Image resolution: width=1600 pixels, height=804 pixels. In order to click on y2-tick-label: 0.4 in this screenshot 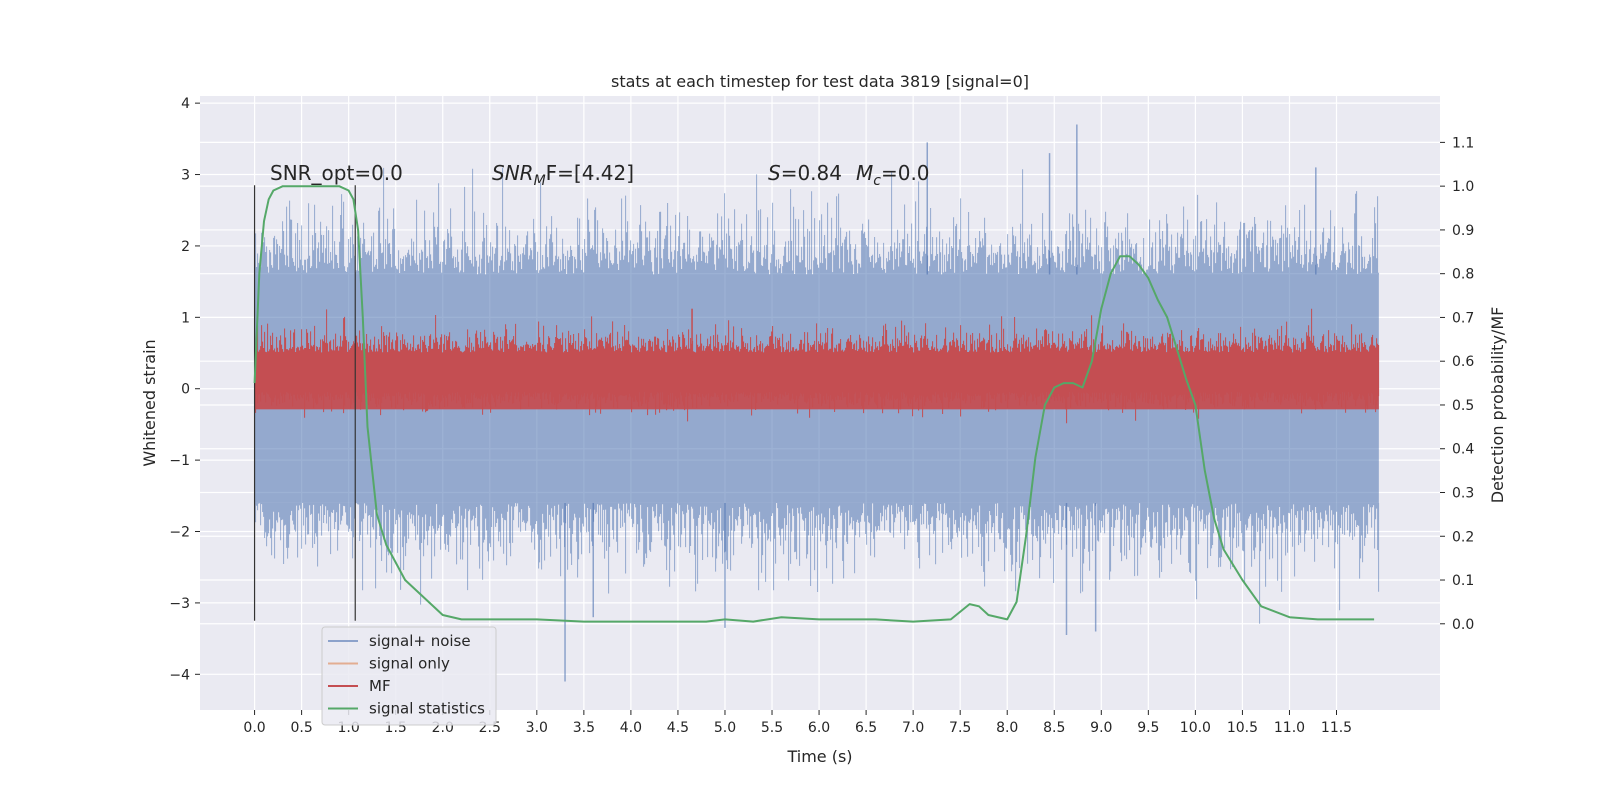, I will do `click(1463, 450)`.